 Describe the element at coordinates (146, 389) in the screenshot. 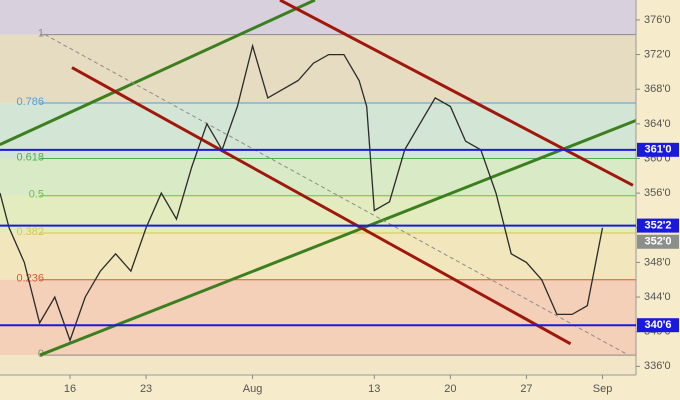

I see `x-tick-label: 23` at that location.